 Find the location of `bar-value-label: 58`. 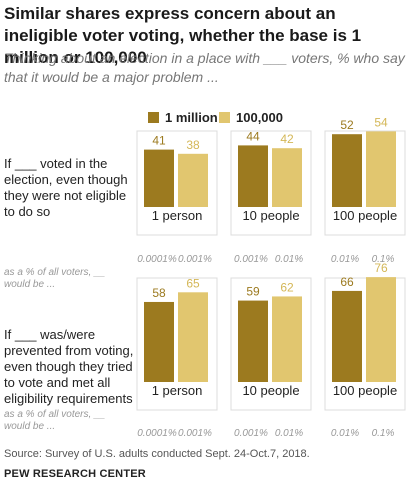

bar-value-label: 58 is located at coordinates (159, 293).